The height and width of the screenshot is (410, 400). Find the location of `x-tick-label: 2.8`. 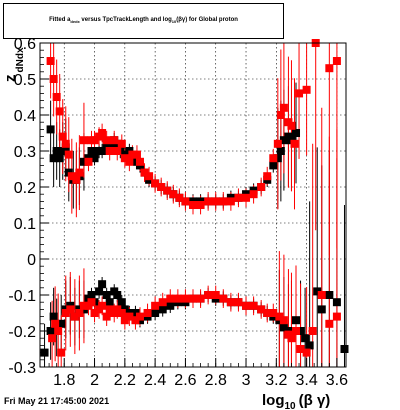

x-tick-label: 2.8 is located at coordinates (216, 380).